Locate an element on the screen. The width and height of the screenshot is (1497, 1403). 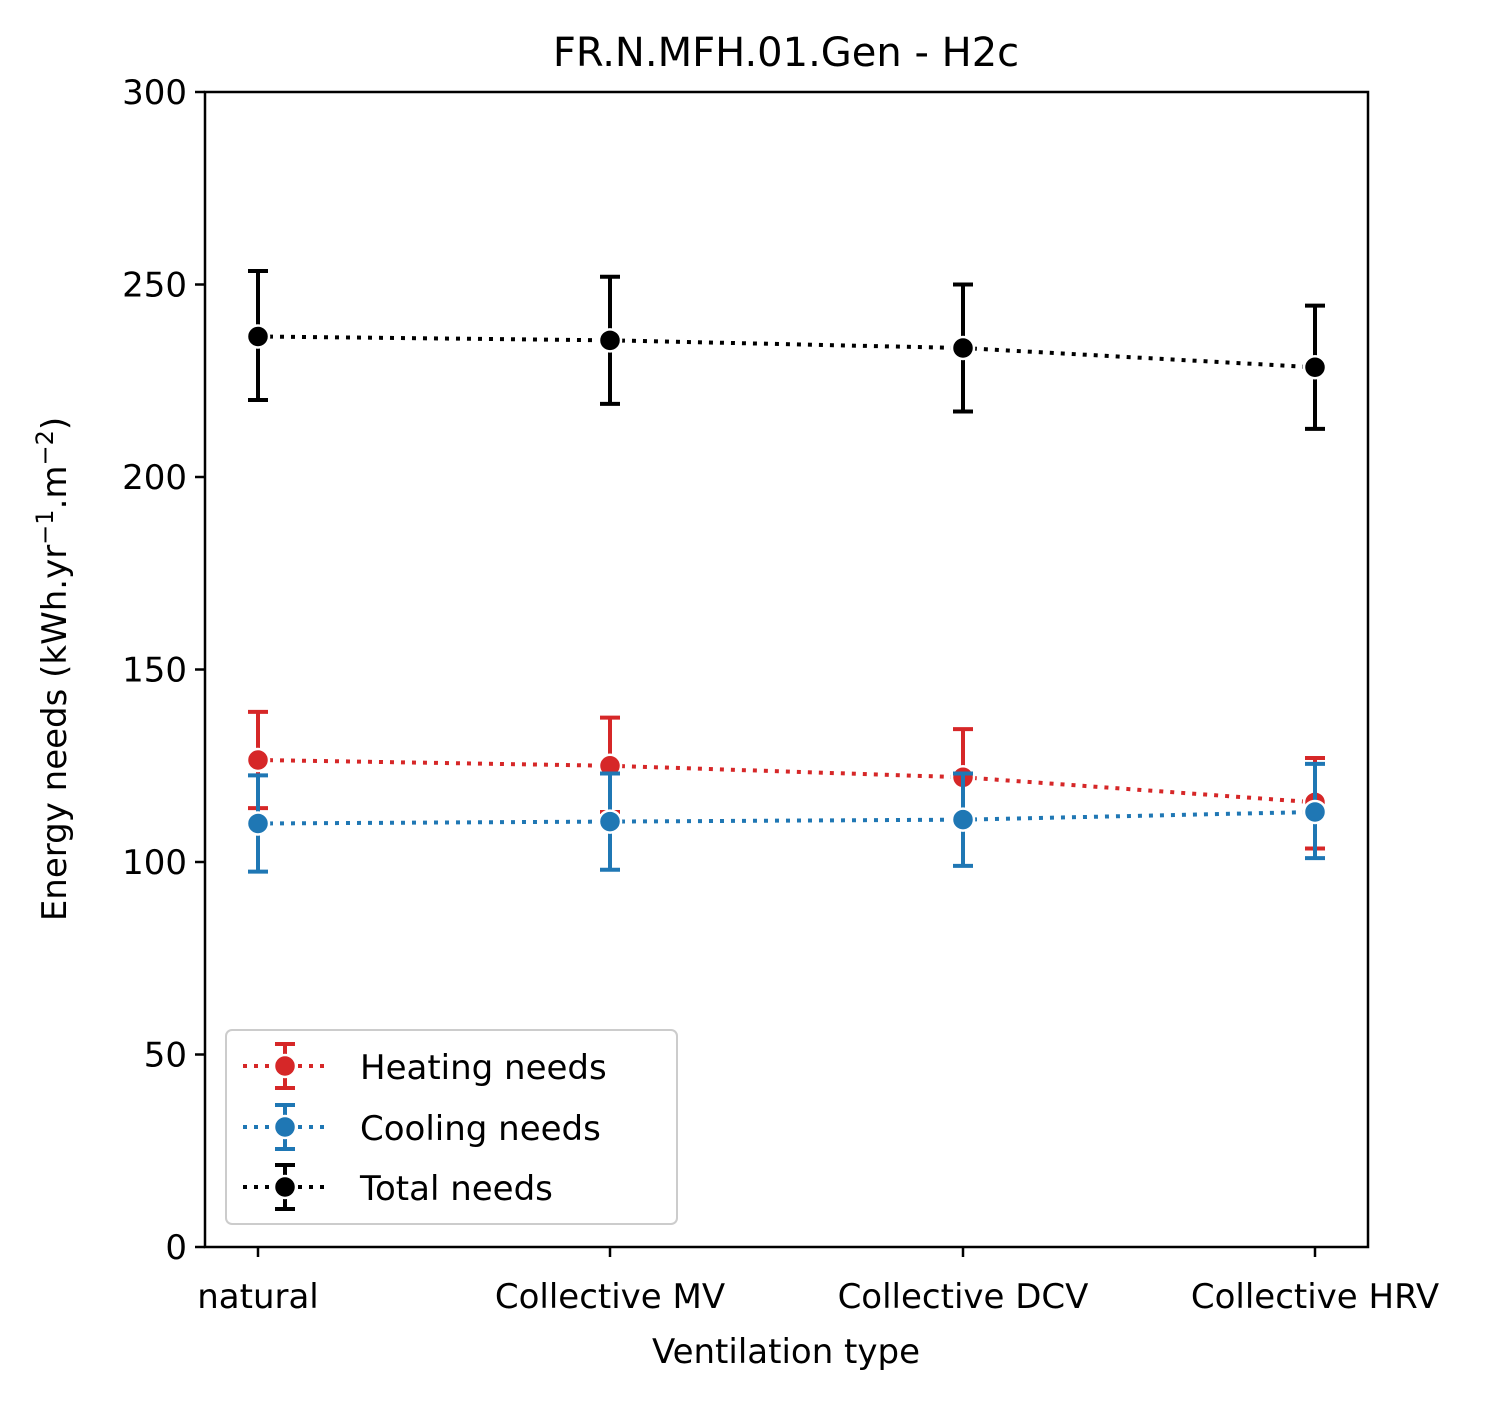
y-tick-label: 100 is located at coordinates (154, 863).